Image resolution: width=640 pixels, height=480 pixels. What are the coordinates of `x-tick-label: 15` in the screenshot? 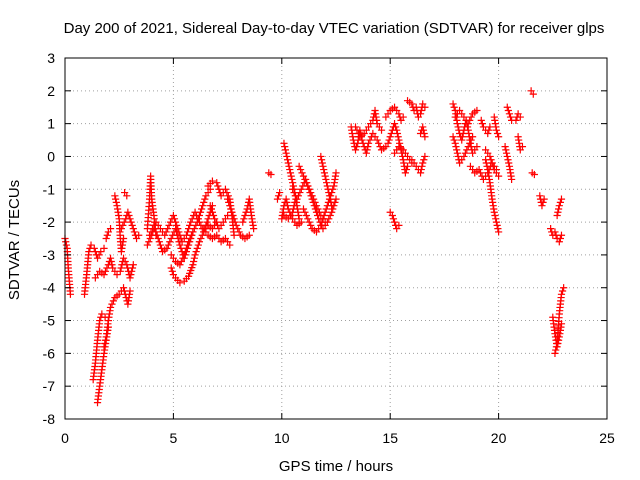 It's located at (390, 438).